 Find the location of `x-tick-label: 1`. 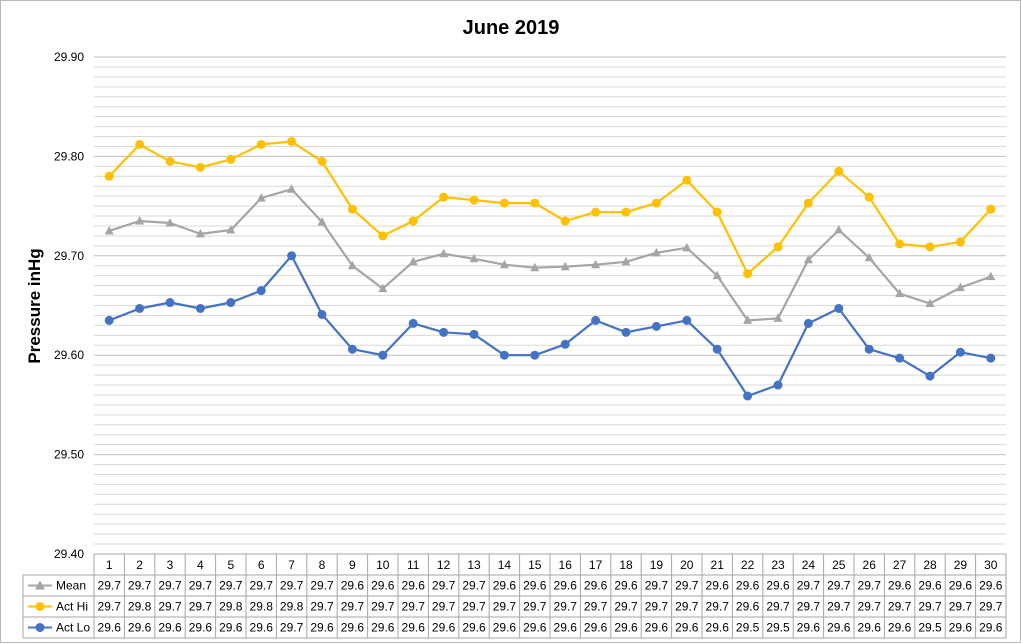

x-tick-label: 1 is located at coordinates (109, 565).